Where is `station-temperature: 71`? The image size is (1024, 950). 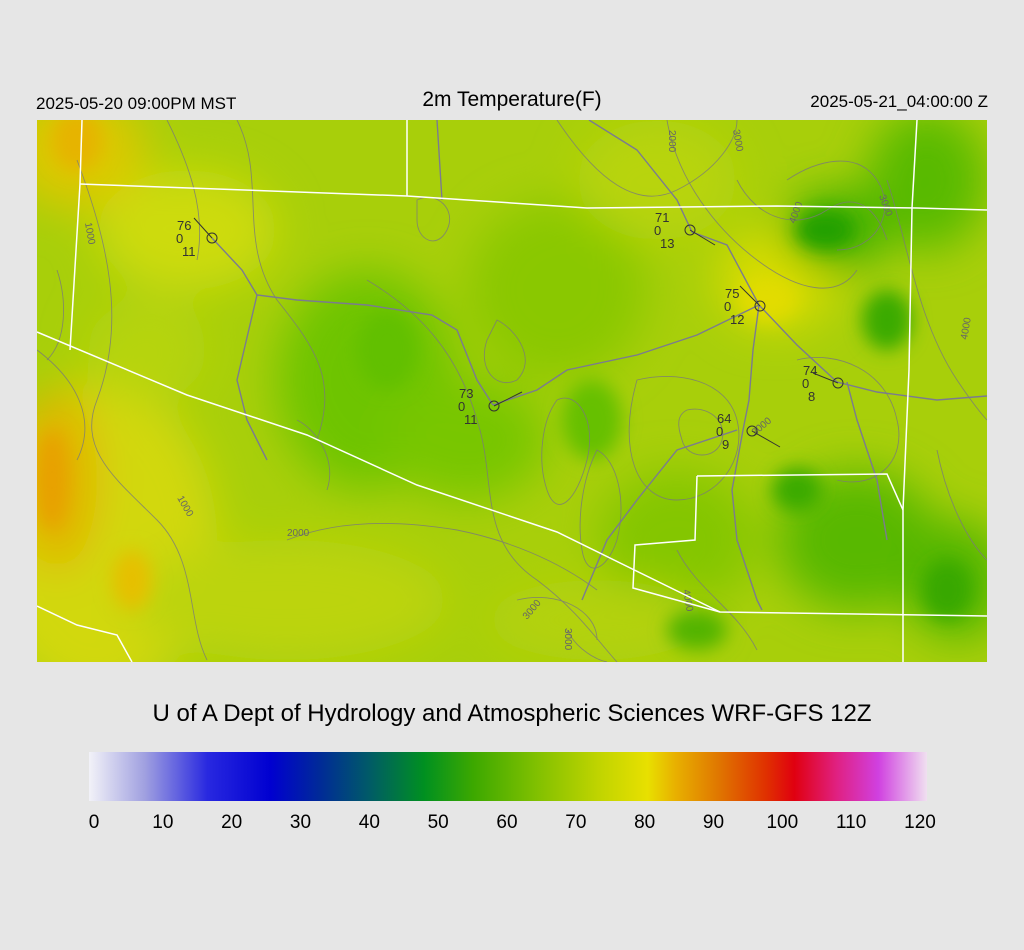
station-temperature: 71 is located at coordinates (662, 217).